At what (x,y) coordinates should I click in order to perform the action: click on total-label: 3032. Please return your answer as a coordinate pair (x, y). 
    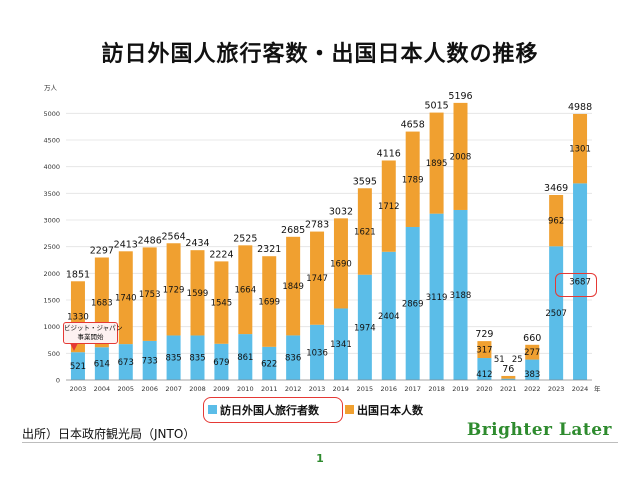
    Looking at the image, I should click on (341, 211).